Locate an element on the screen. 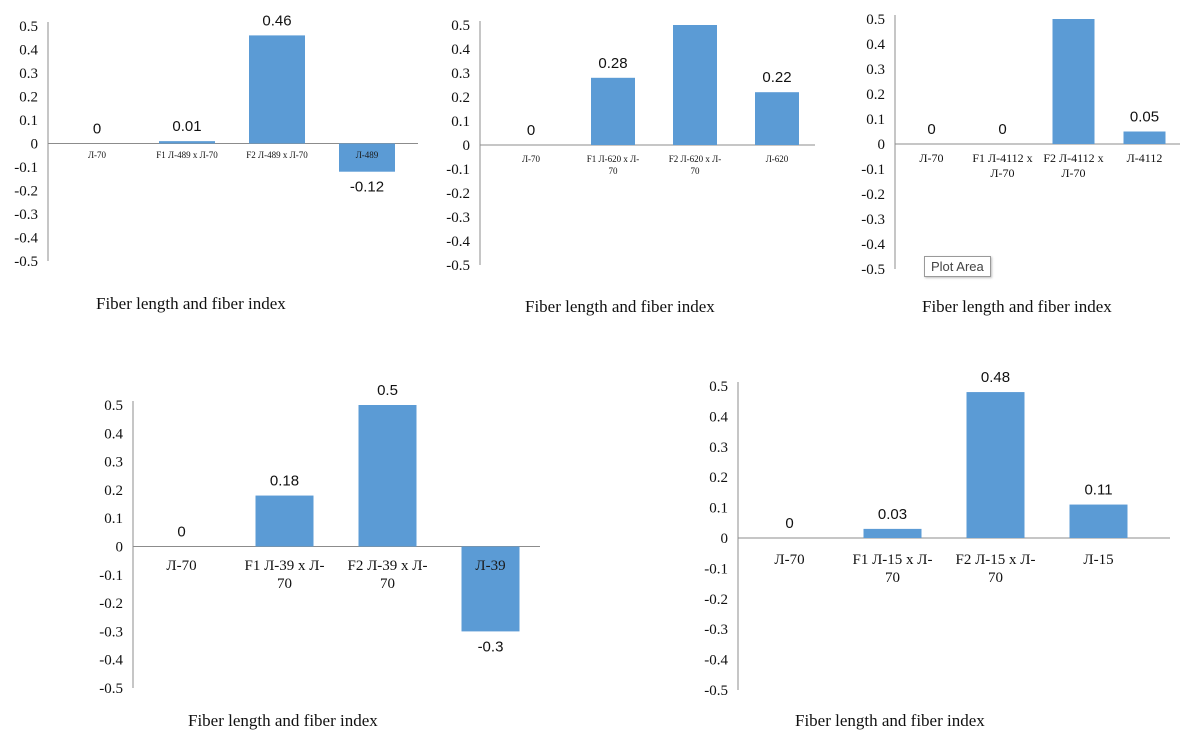 The image size is (1190, 732). category-label: Л-4112 is located at coordinates (1145, 158).